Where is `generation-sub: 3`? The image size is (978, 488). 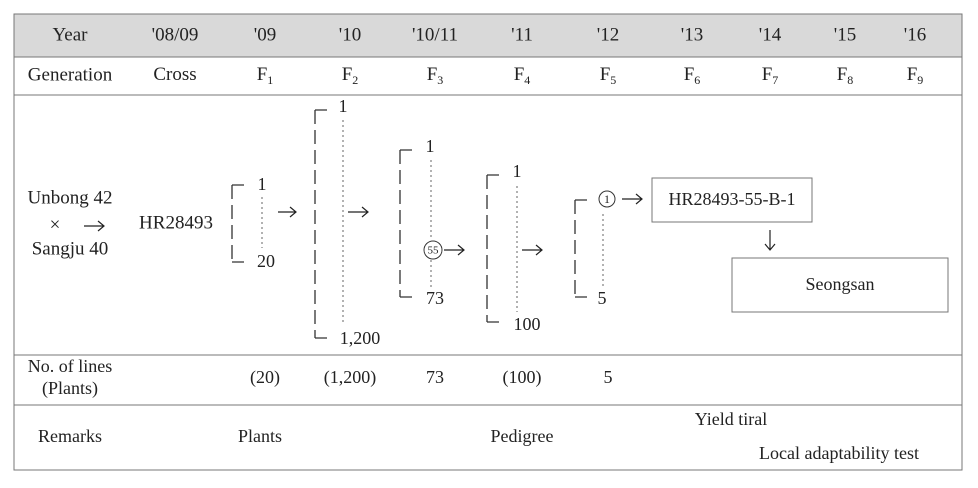 generation-sub: 3 is located at coordinates (440, 80).